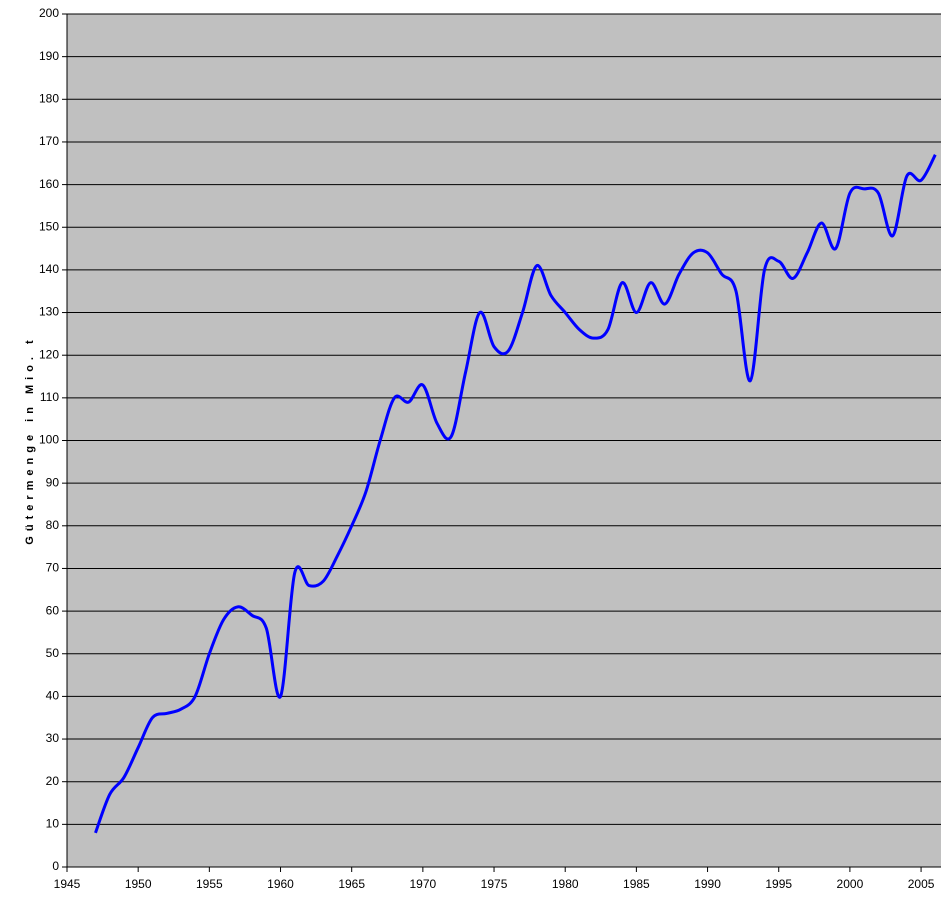  What do you see at coordinates (707, 884) in the screenshot?
I see `x-tick-label: 1990` at bounding box center [707, 884].